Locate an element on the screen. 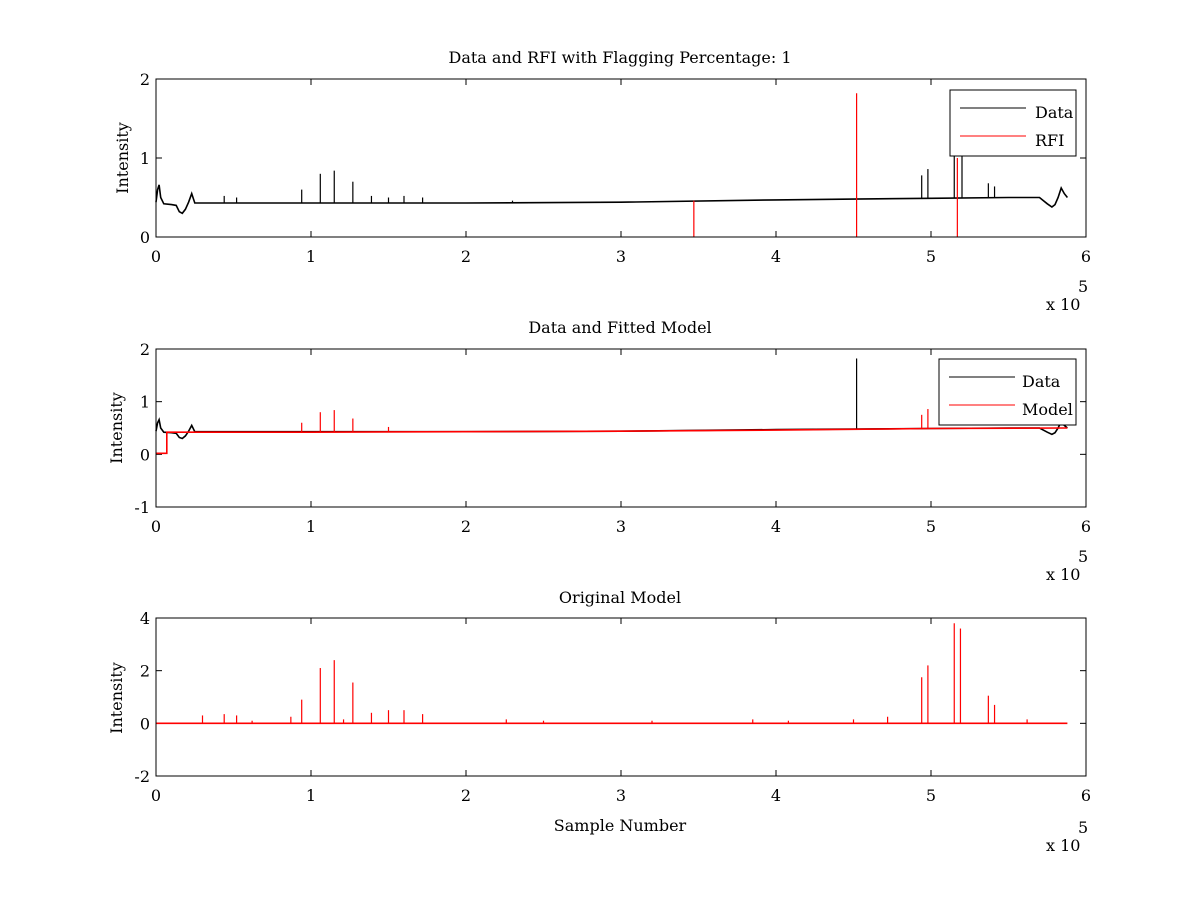 The image size is (1200, 900). subplot-2-legend-label-data: Data is located at coordinates (1041, 381).